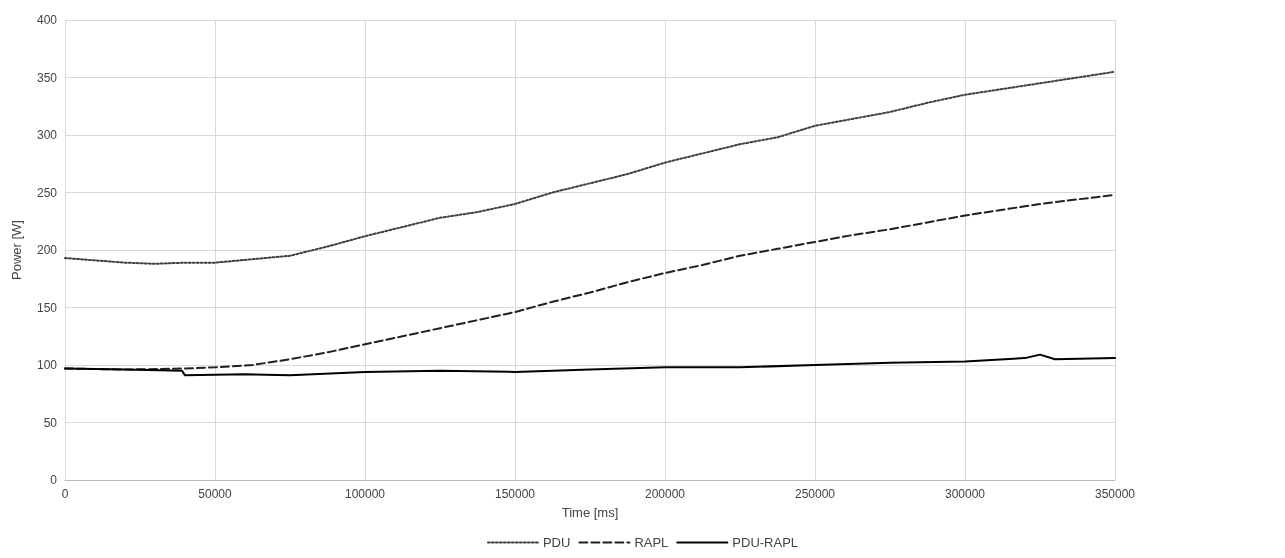 Image resolution: width=1285 pixels, height=558 pixels. I want to click on x-tick-label: 50000, so click(215, 494).